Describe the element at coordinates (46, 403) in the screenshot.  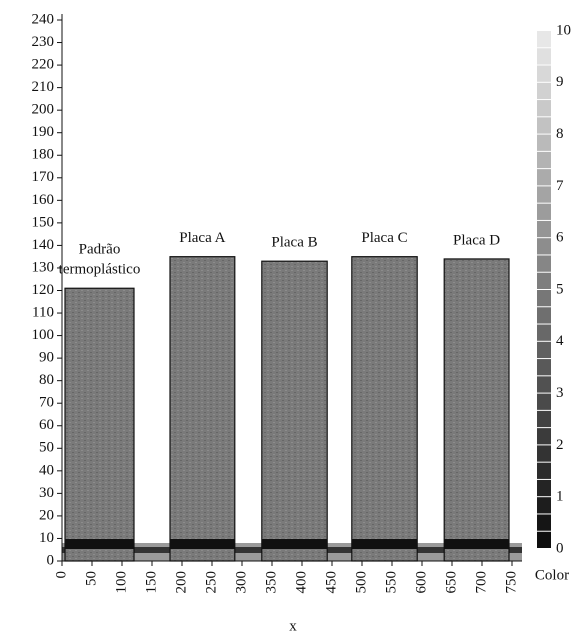
I see `y-tick-label: 70` at that location.